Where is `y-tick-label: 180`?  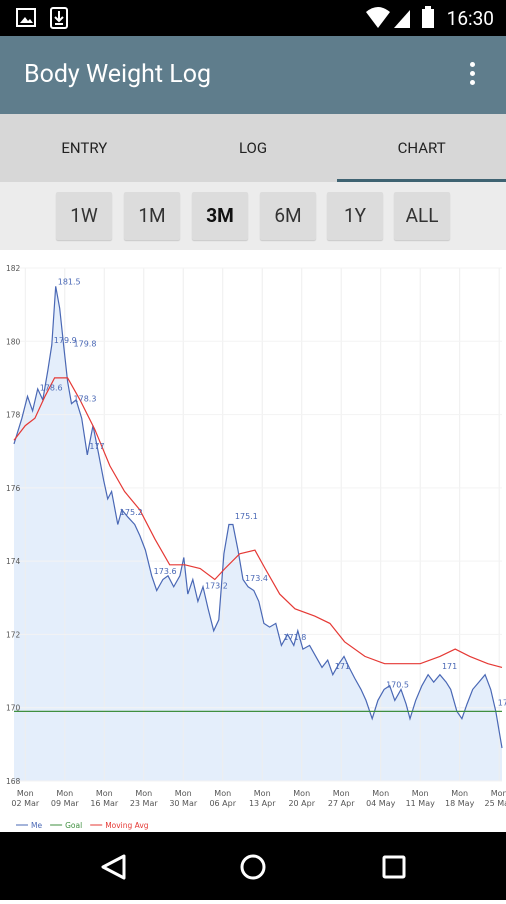 y-tick-label: 180 is located at coordinates (13, 341).